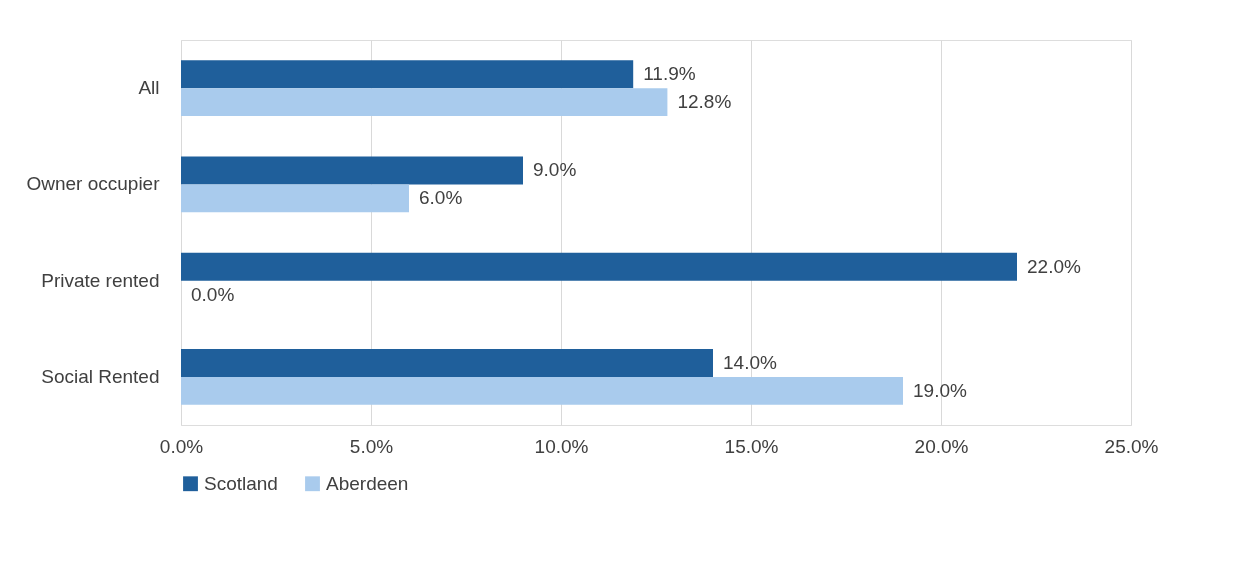 The width and height of the screenshot is (1234, 567). I want to click on data-label: 9.0%, so click(555, 170).